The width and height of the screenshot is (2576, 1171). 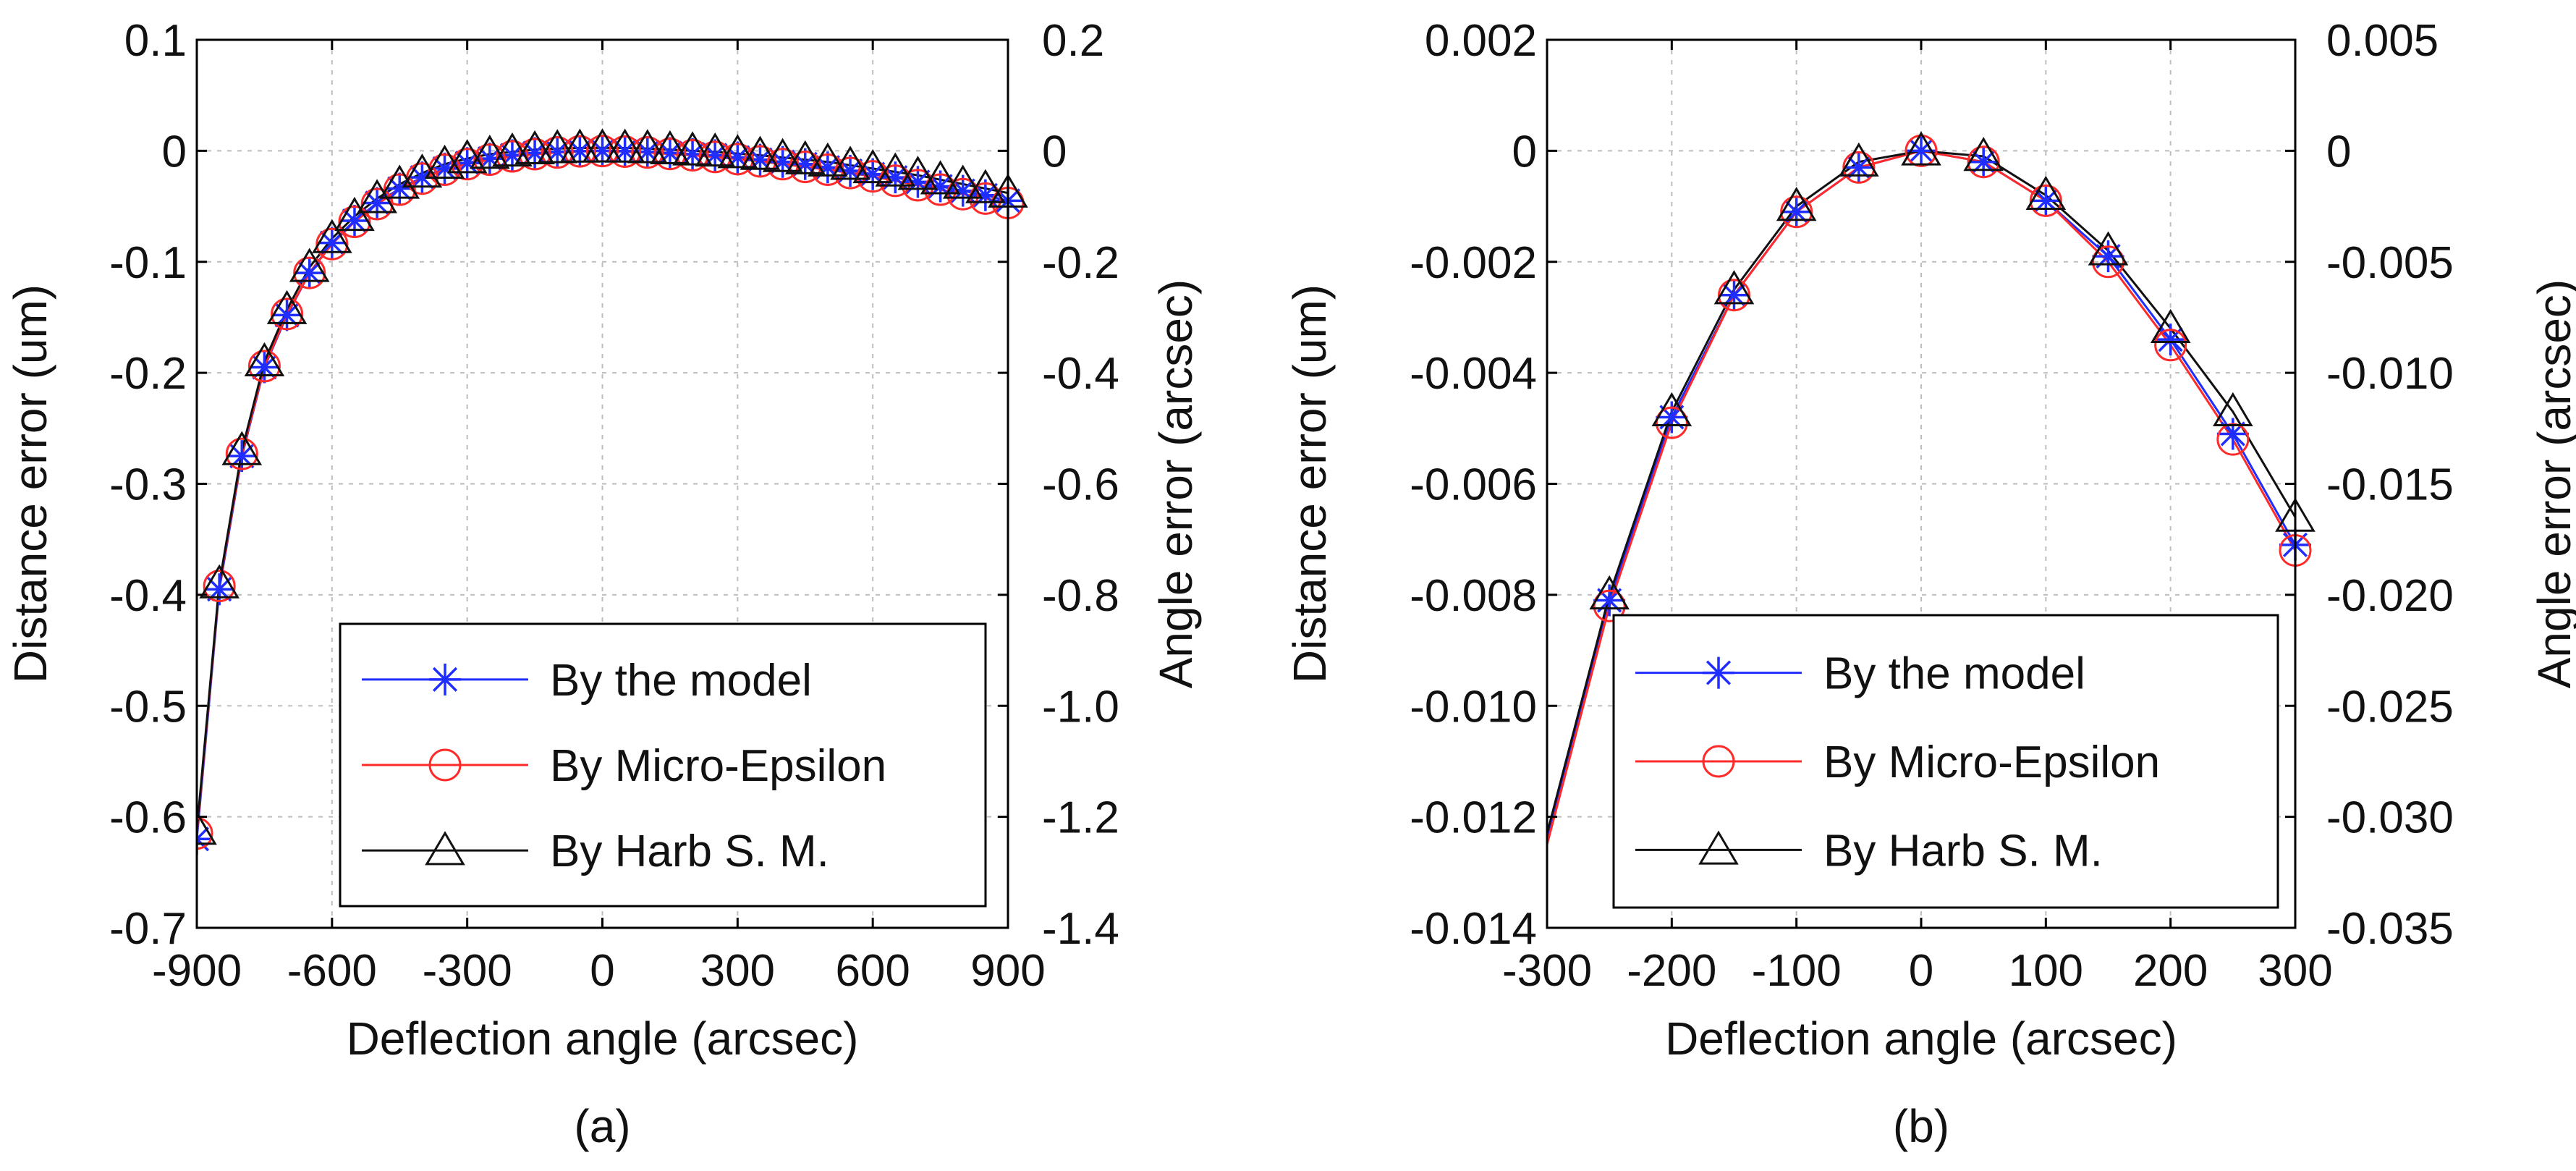 I want to click on y-tick-label: -0.7, so click(x=148, y=929).